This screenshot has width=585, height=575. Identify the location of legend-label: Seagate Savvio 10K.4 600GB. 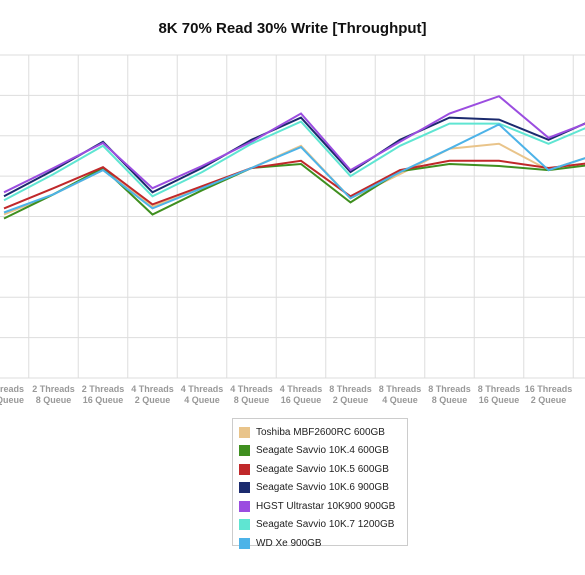
(322, 451).